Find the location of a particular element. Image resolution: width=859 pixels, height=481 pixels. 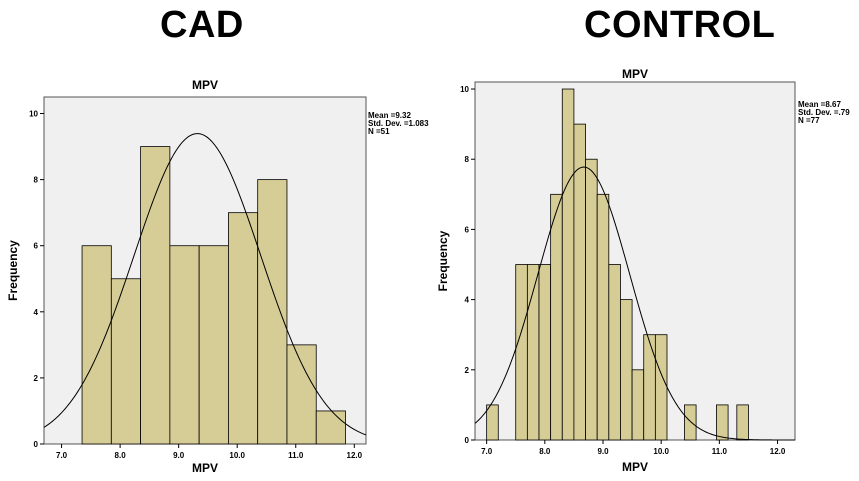

control-heading: CONTROL is located at coordinates (680, 25).